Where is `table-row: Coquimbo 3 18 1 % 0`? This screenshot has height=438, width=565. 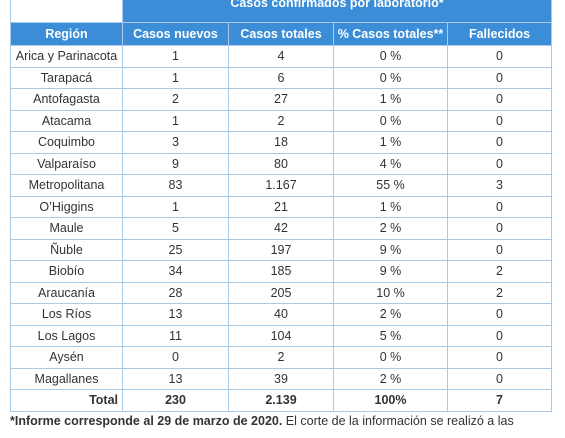
table-row: Coquimbo 3 18 1 % 0 is located at coordinates (281, 142).